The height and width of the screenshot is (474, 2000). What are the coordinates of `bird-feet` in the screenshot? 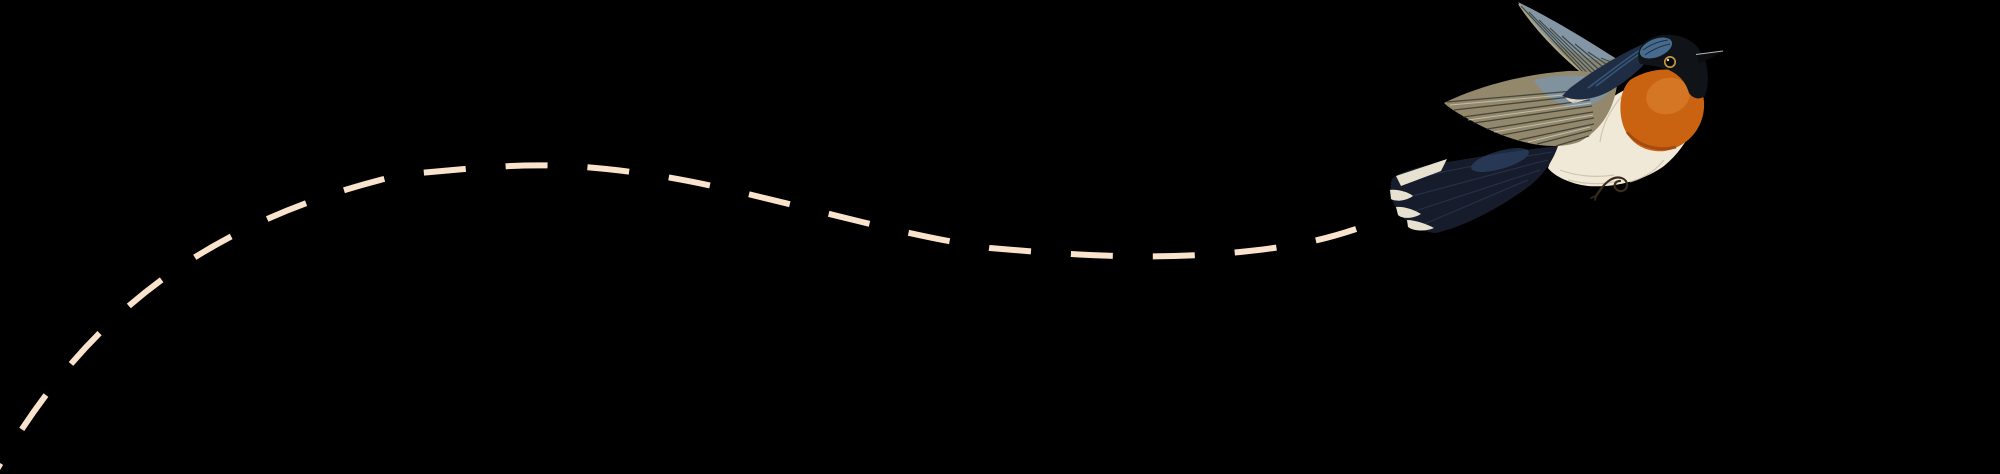 It's located at (1609, 188).